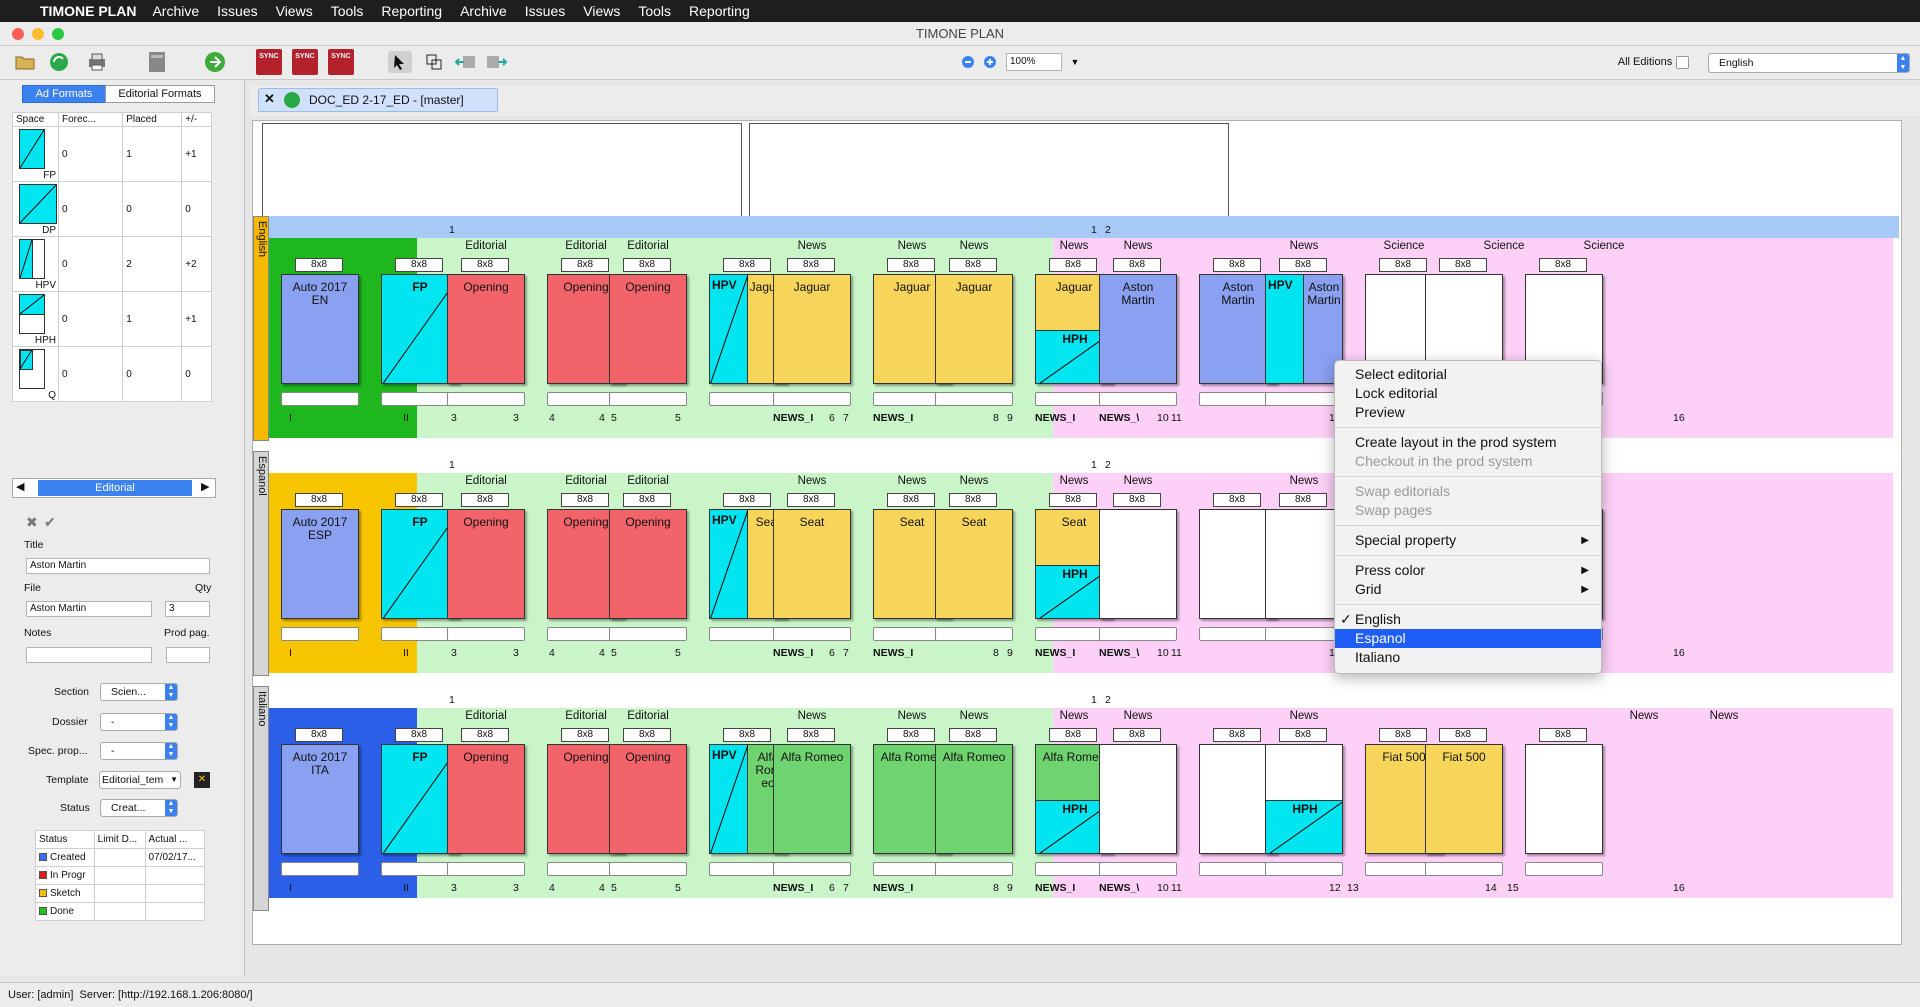 The height and width of the screenshot is (1007, 1920). What do you see at coordinates (269, 98) in the screenshot?
I see `close-tab-icon: ✕` at bounding box center [269, 98].